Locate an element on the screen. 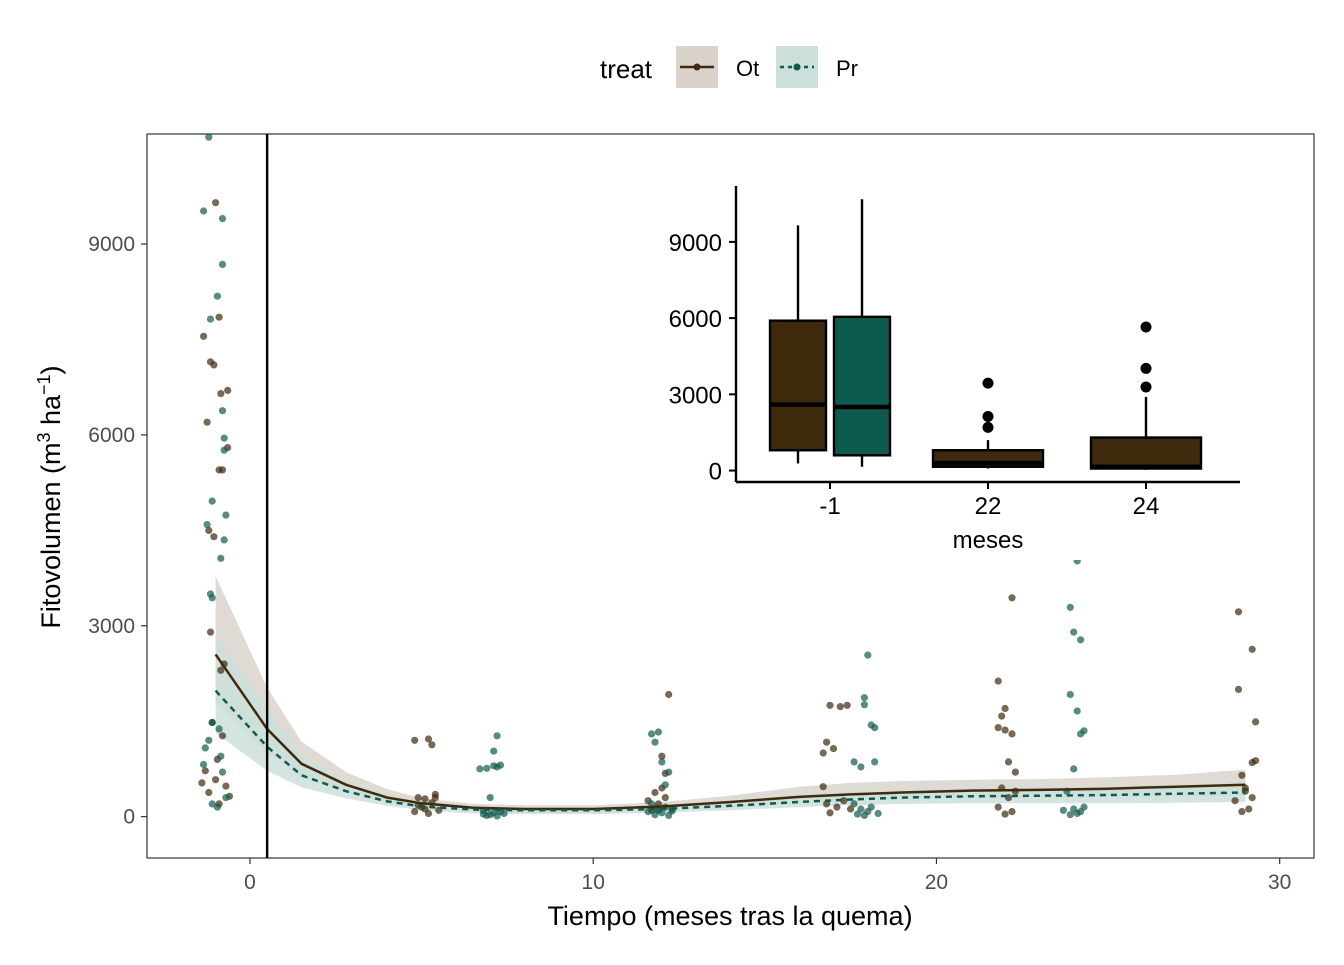 The height and width of the screenshot is (965, 1344). inset-x-tick-label: 22 is located at coordinates (988, 506).